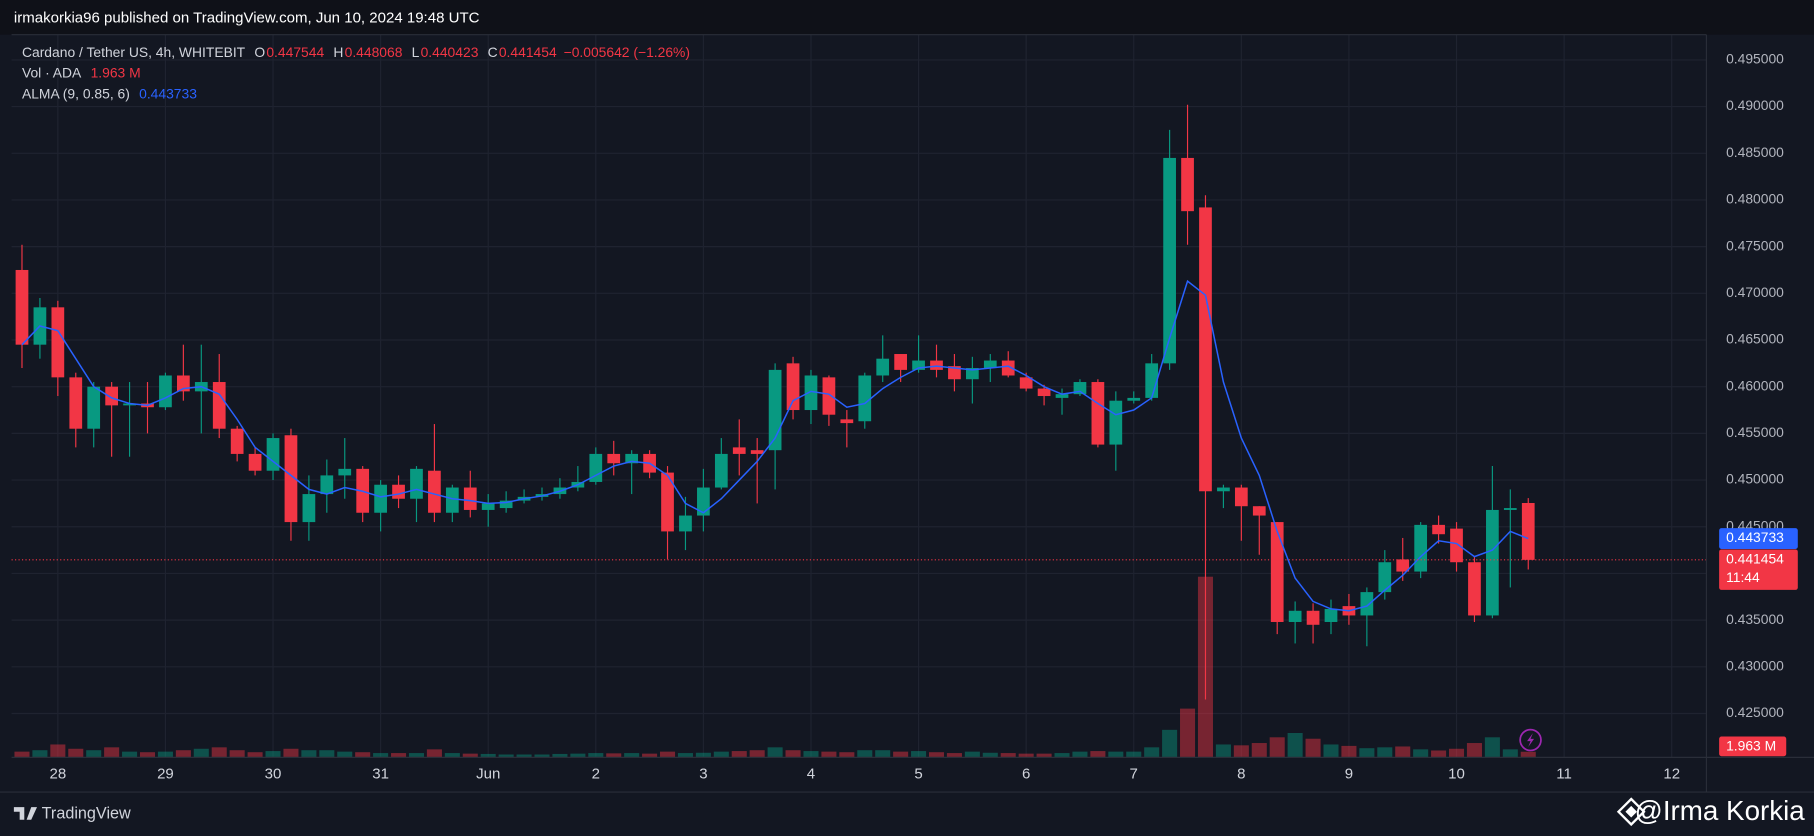 This screenshot has width=1814, height=836. I want to click on legend-item: ALMA (9, 0.85, 6), so click(76, 93).